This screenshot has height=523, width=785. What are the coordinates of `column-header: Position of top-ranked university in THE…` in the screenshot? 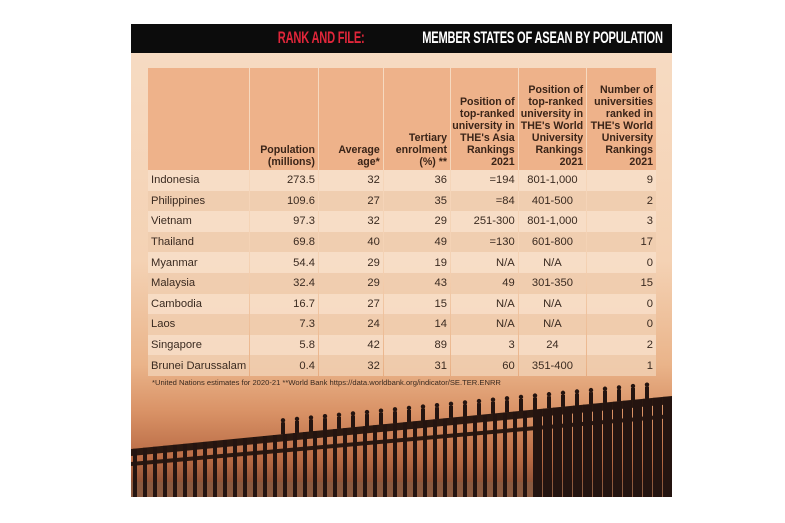 It's located at (484, 119).